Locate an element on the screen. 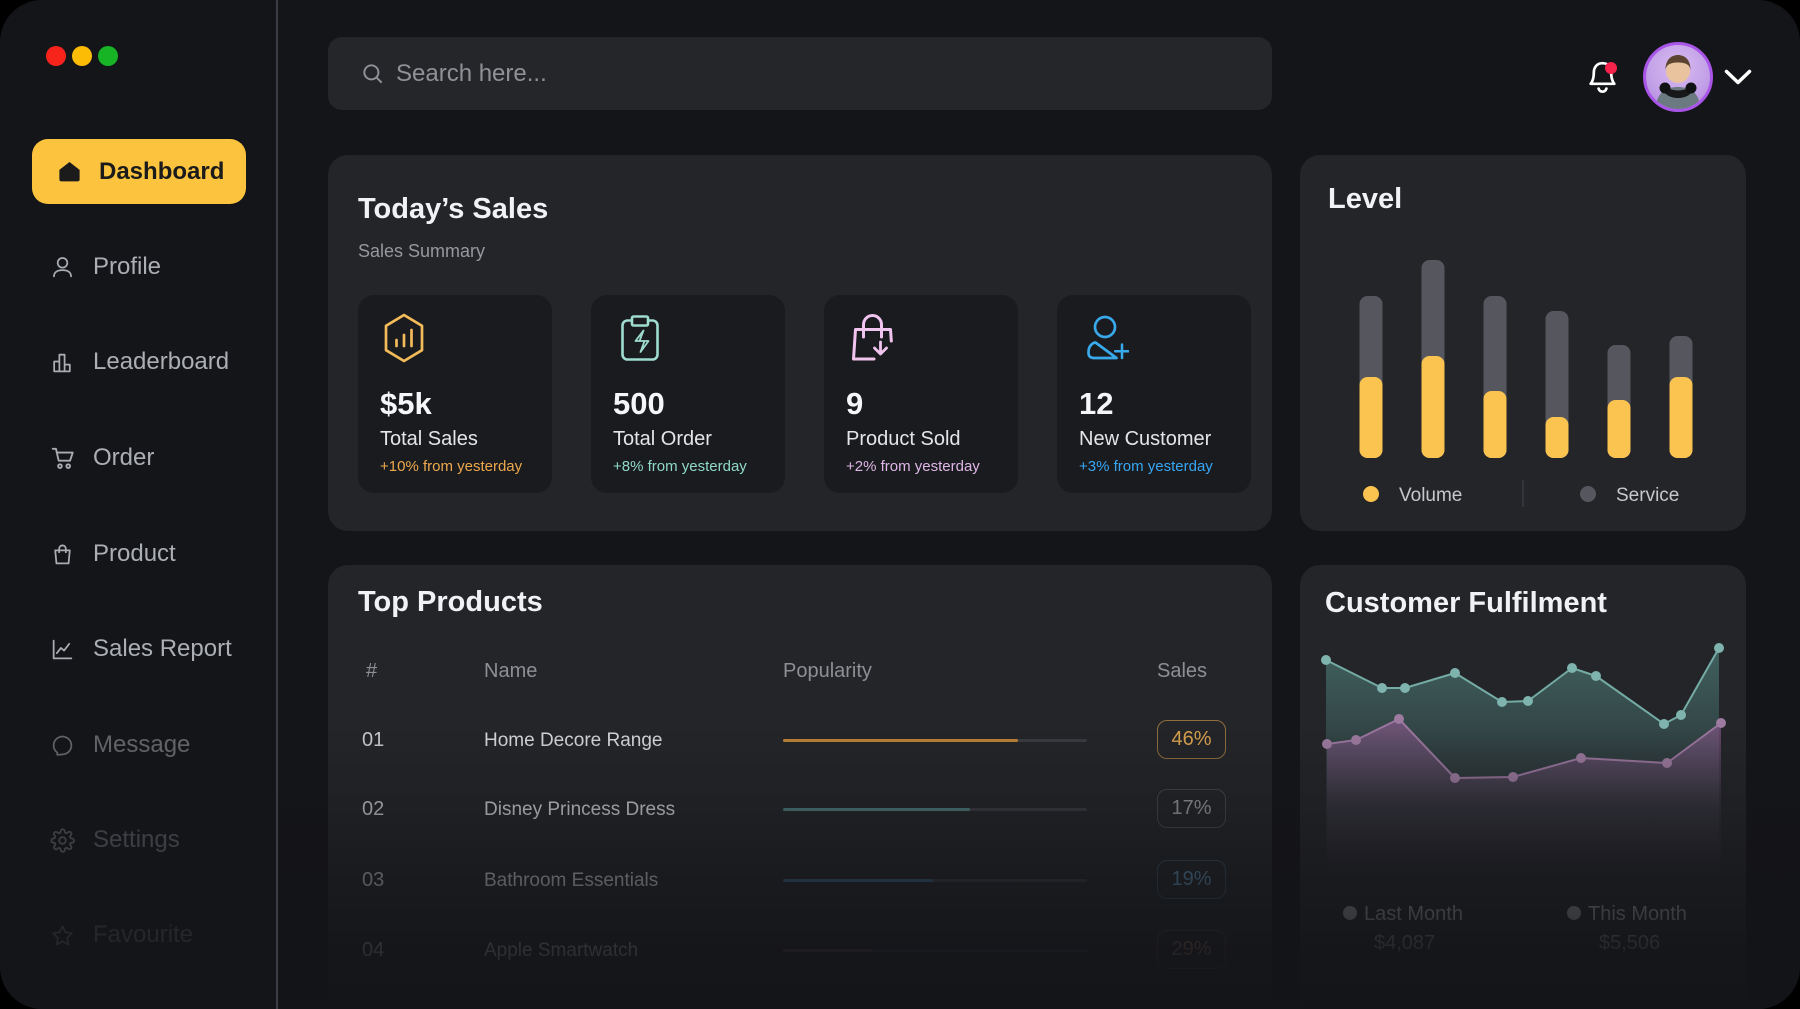 The width and height of the screenshot is (1800, 1009). svg-text: Last Month is located at coordinates (1413, 914).